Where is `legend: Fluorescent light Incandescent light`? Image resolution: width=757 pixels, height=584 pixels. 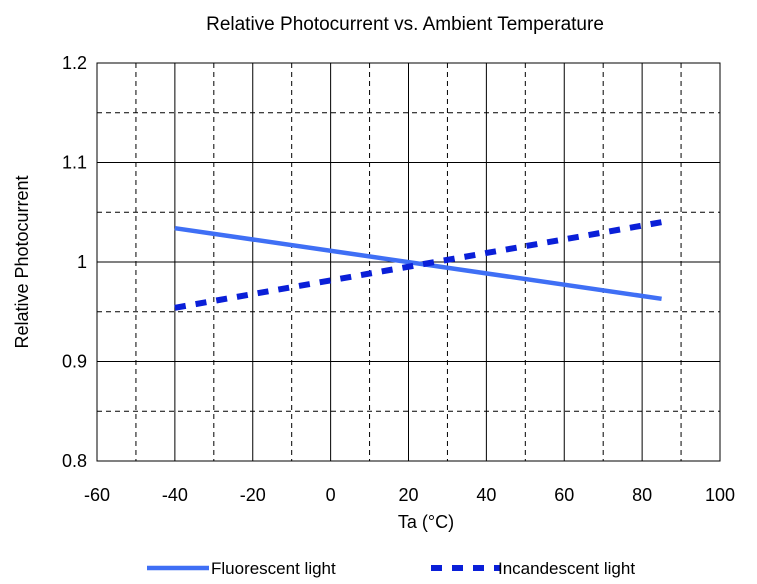
legend: Fluorescent light Incandescent light is located at coordinates (391, 568).